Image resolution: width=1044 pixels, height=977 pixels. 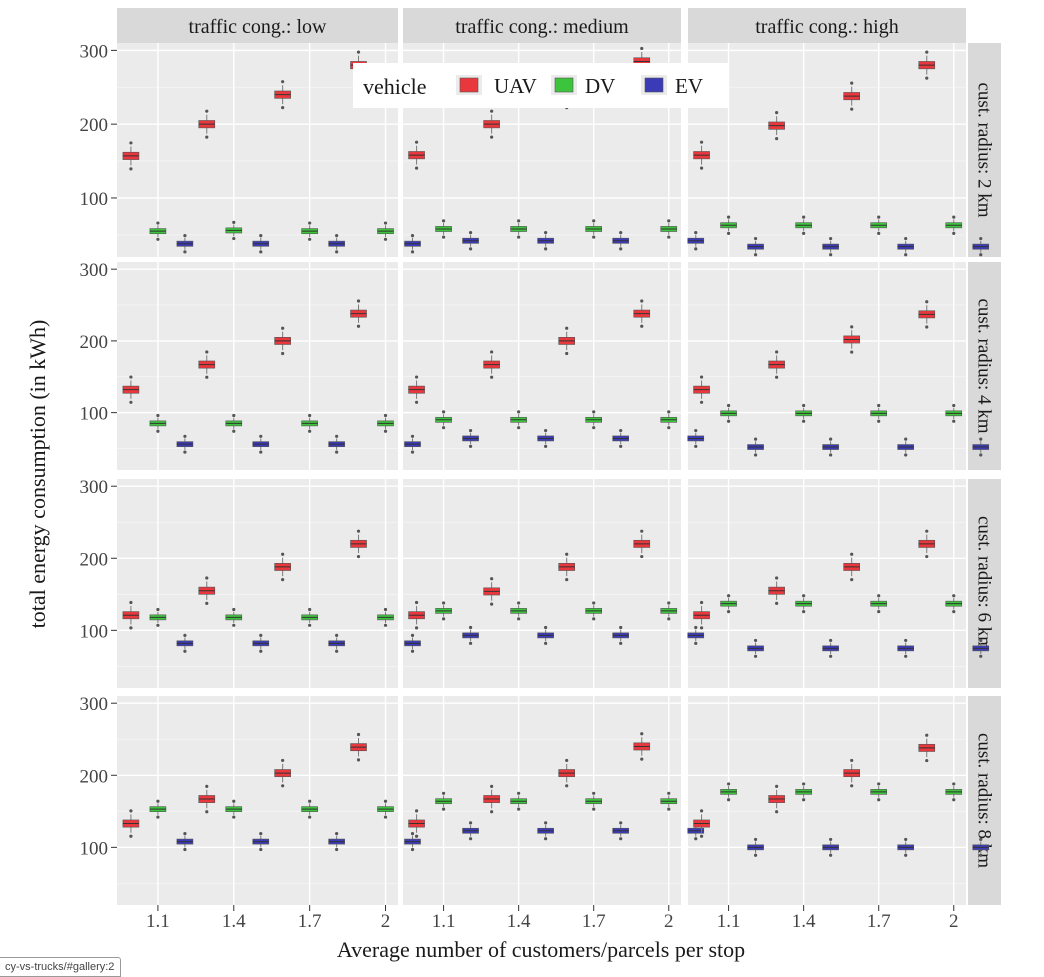 What do you see at coordinates (954, 921) in the screenshot?
I see `x-tick-label: 2` at bounding box center [954, 921].